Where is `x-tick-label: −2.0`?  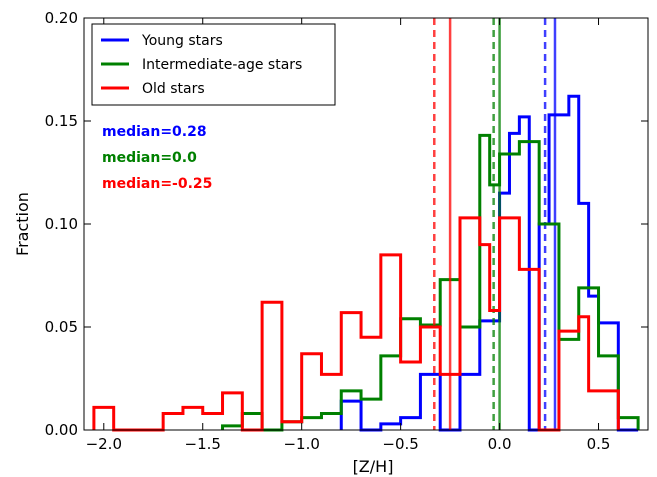
x-tick-label: −2.0 is located at coordinates (104, 444).